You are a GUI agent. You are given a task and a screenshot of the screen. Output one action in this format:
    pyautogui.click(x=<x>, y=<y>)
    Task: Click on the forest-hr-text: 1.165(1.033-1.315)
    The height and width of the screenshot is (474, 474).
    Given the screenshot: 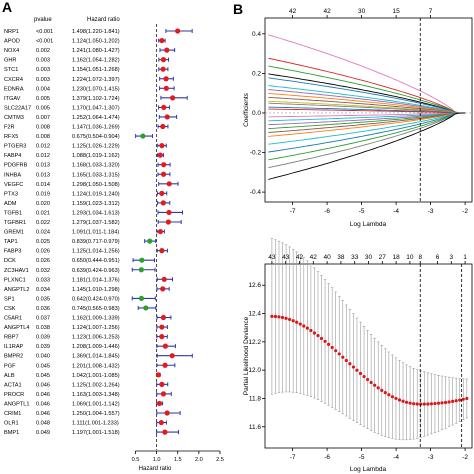 What is the action you would take?
    pyautogui.click(x=96, y=175)
    